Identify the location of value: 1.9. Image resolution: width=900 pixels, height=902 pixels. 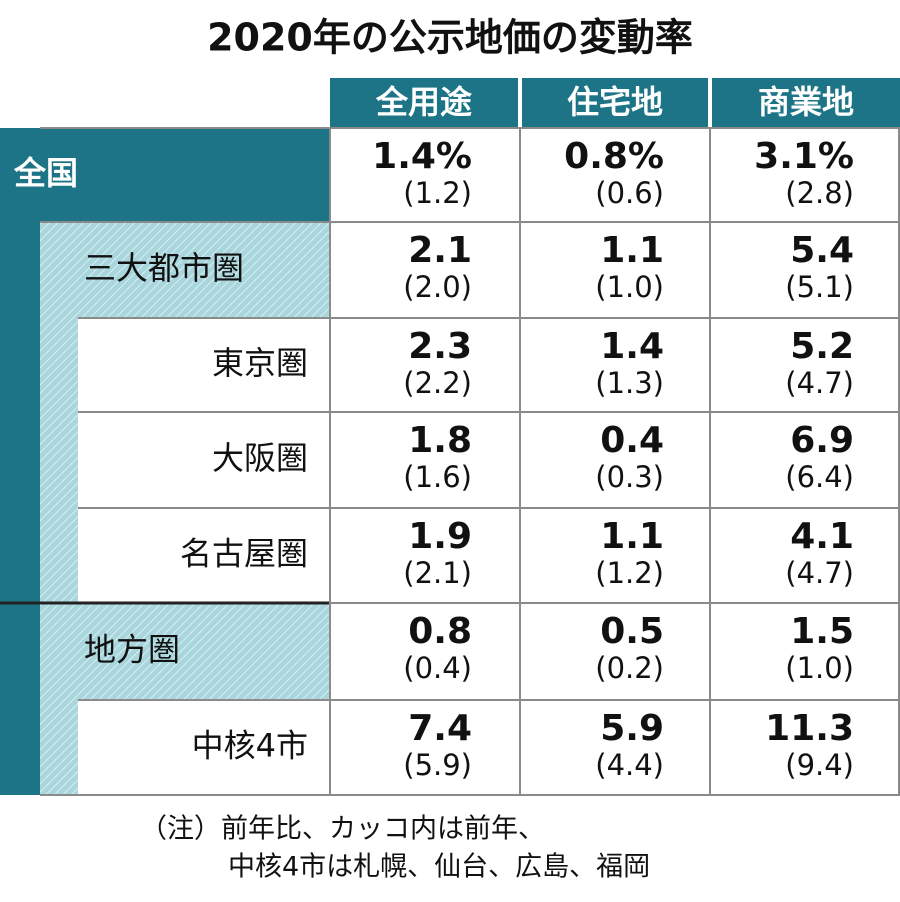
(440, 536).